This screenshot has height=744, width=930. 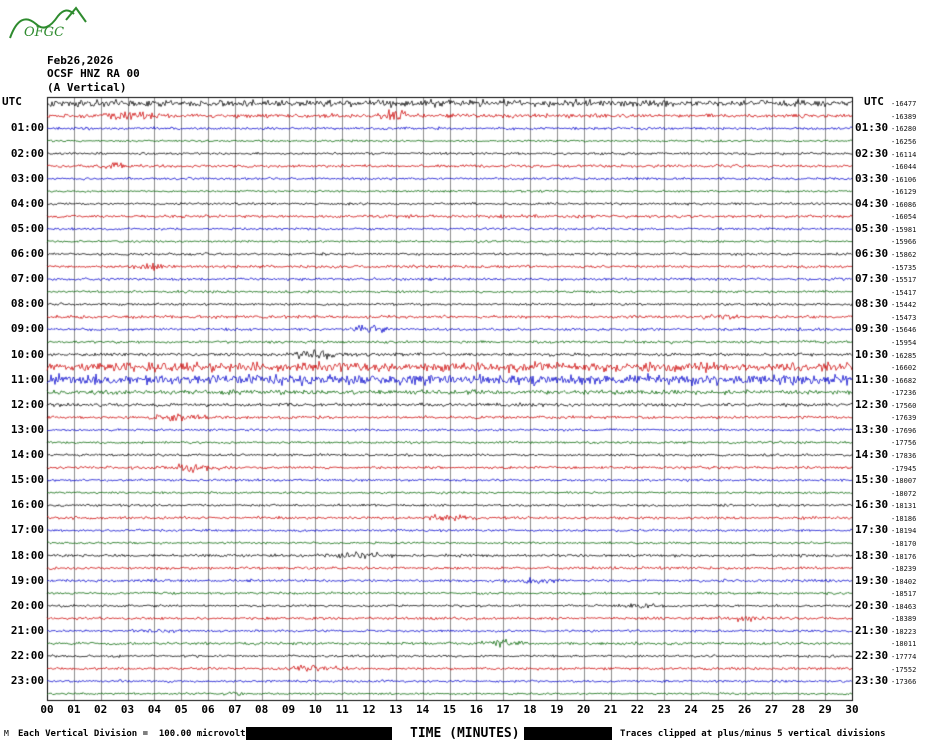 What do you see at coordinates (503, 709) in the screenshot?
I see `minute-tick-label: 17` at bounding box center [503, 709].